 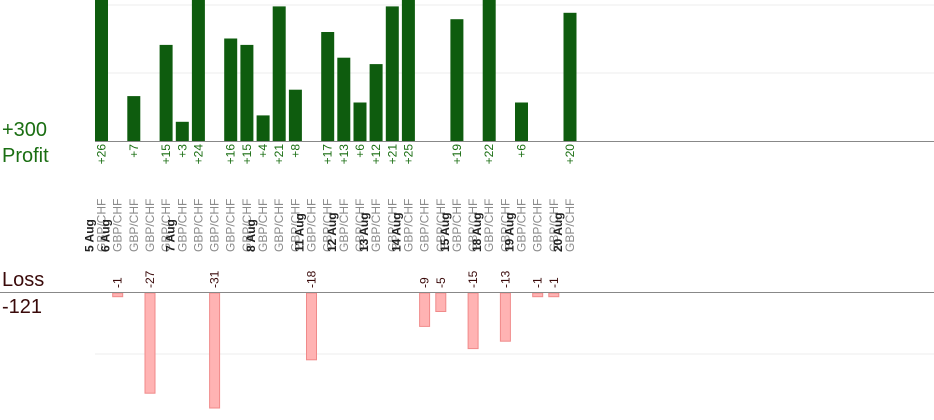 I want to click on loss-value-label: -15, so click(x=473, y=279).